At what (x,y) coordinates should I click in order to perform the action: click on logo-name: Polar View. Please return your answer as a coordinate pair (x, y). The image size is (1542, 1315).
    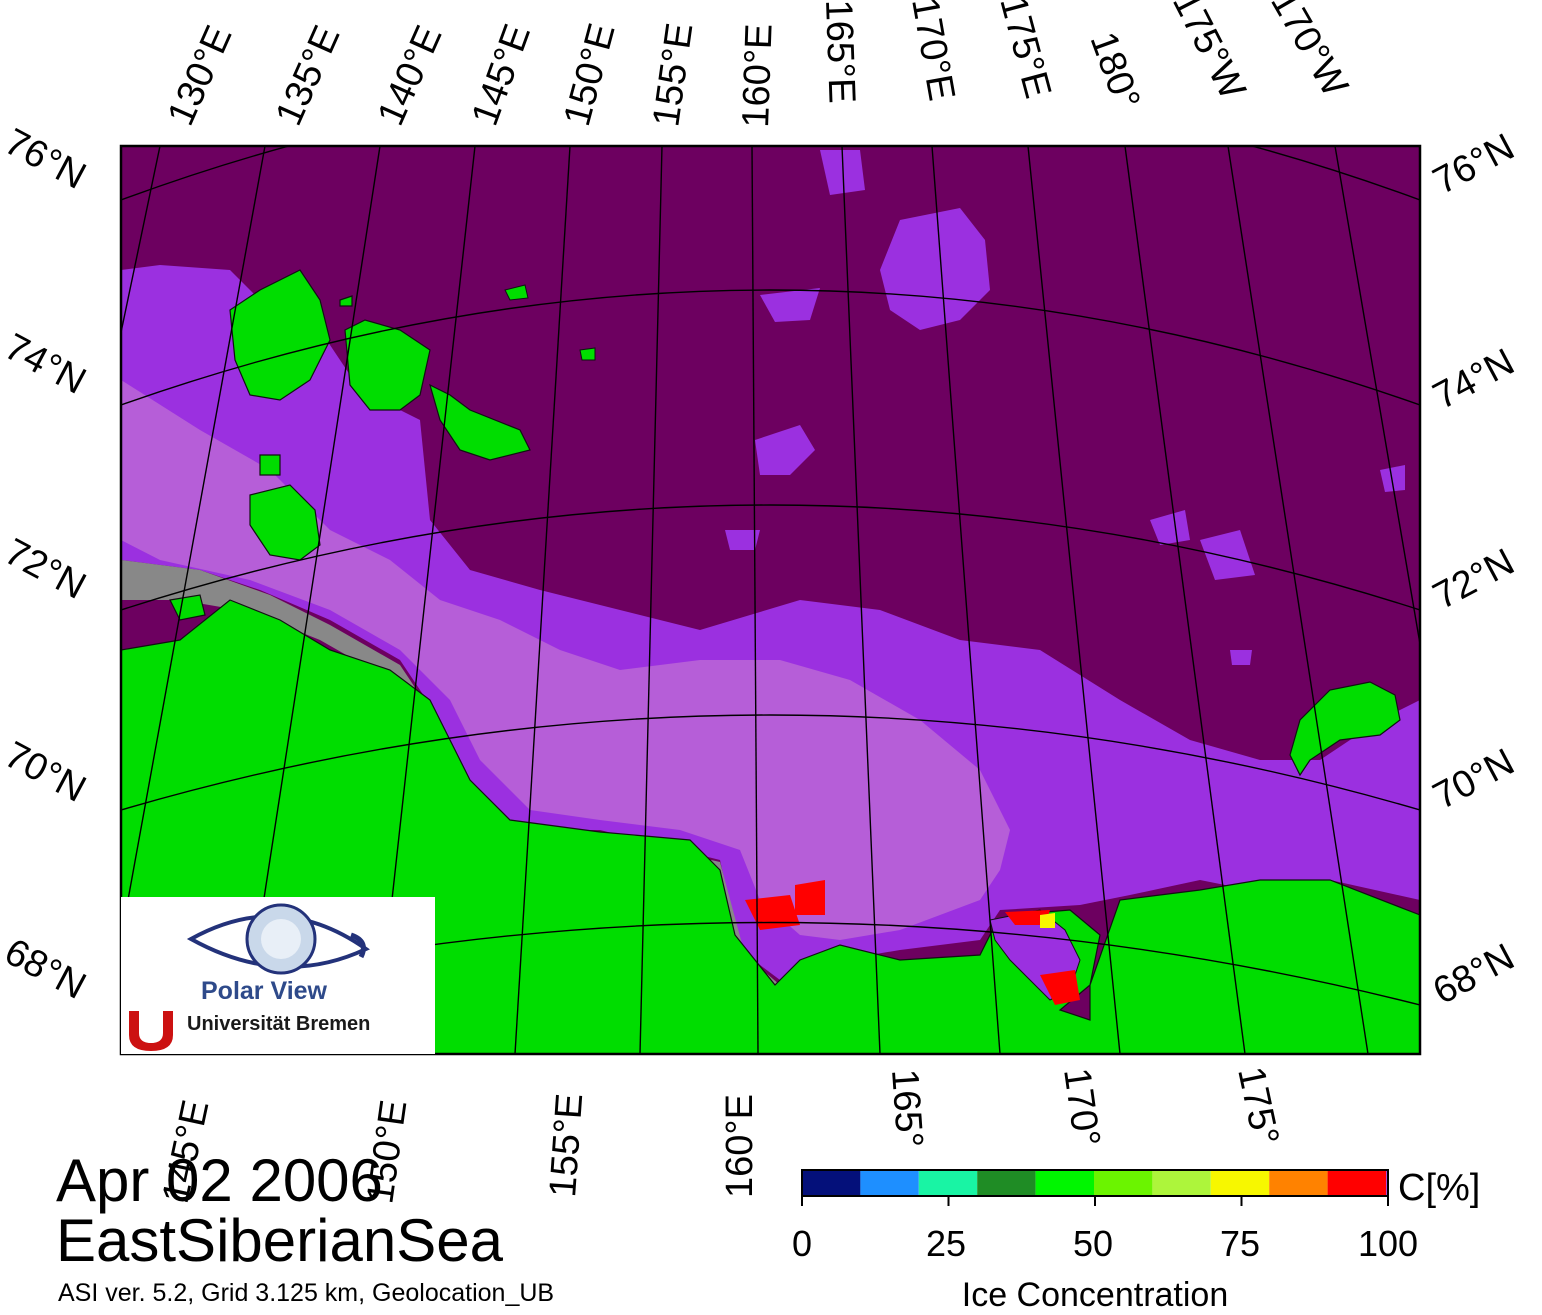
    Looking at the image, I should click on (264, 991).